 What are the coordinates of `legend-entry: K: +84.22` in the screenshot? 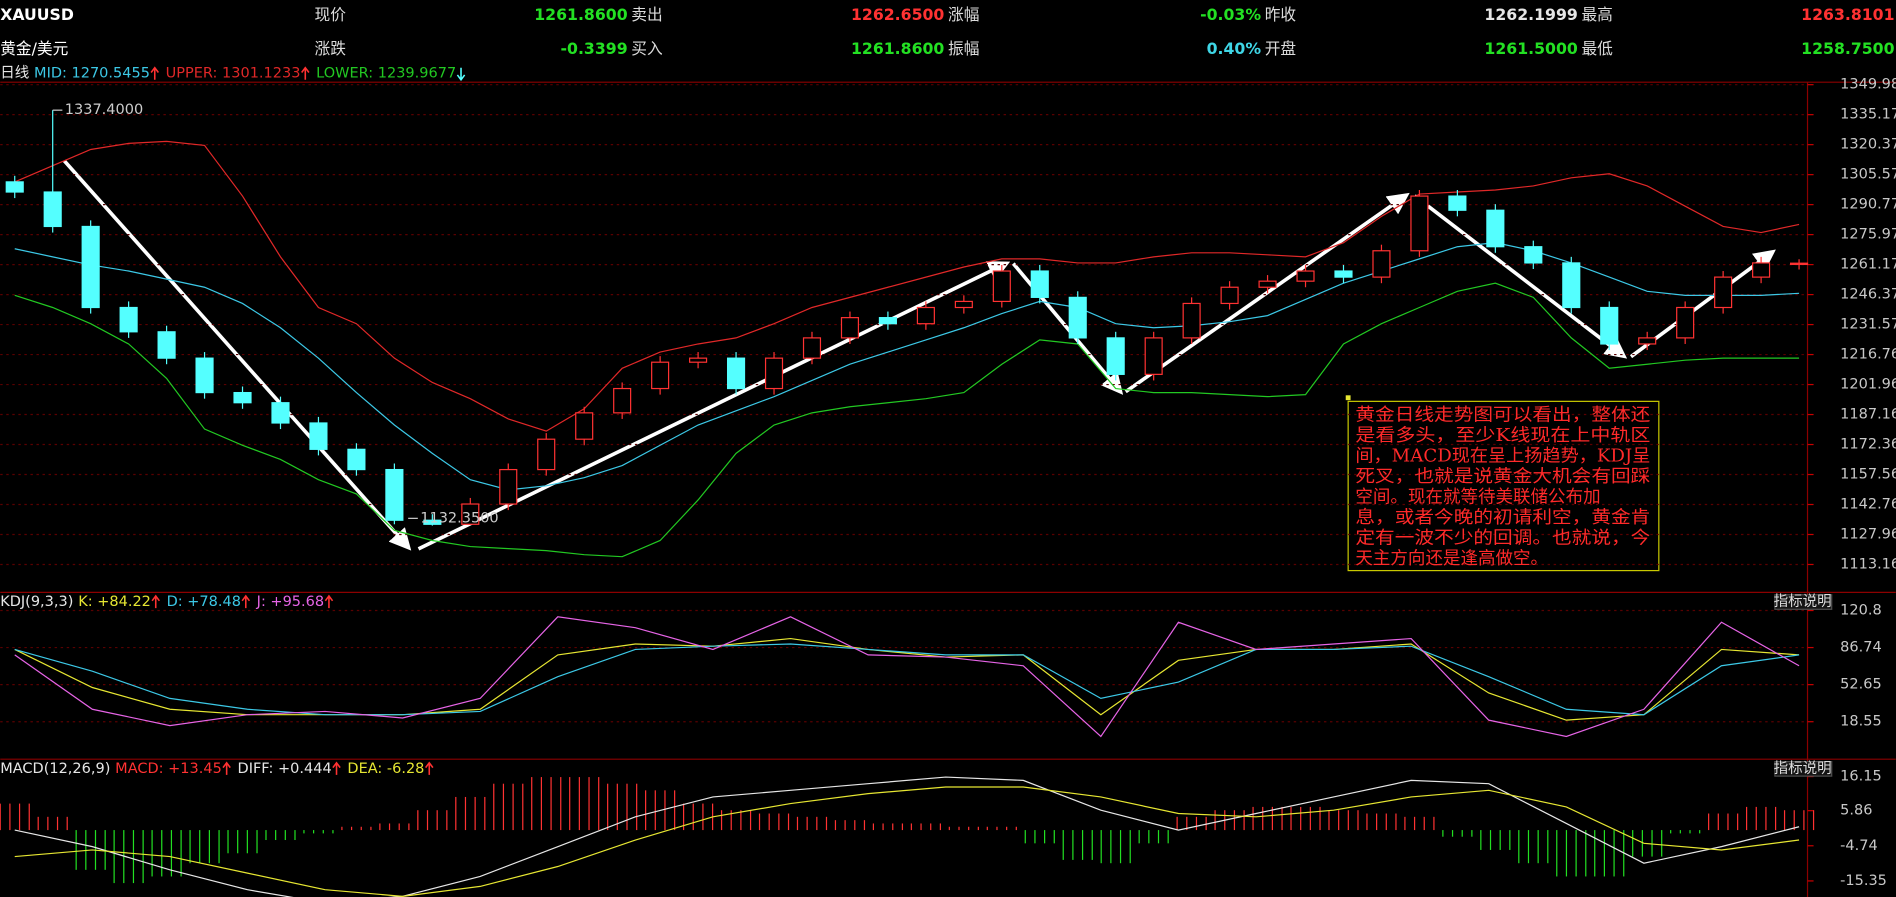 It's located at (114, 602).